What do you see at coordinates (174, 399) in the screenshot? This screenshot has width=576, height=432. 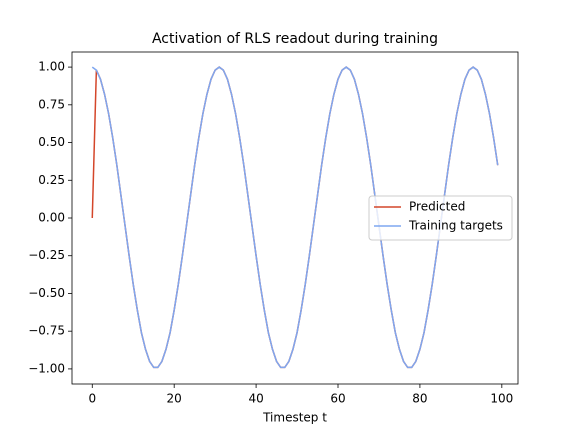 I see `x-tick-label: 20` at bounding box center [174, 399].